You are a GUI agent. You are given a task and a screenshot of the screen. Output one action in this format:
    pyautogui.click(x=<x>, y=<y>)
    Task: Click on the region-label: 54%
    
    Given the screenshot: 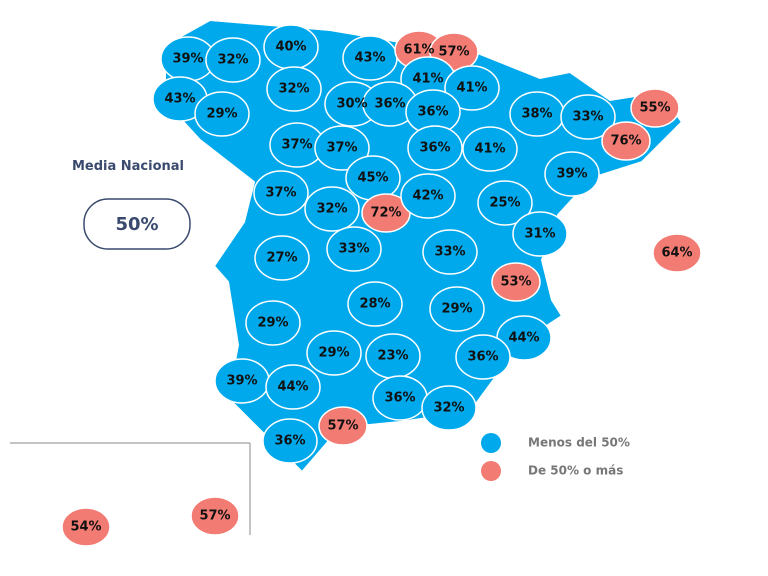 What is the action you would take?
    pyautogui.click(x=85, y=527)
    